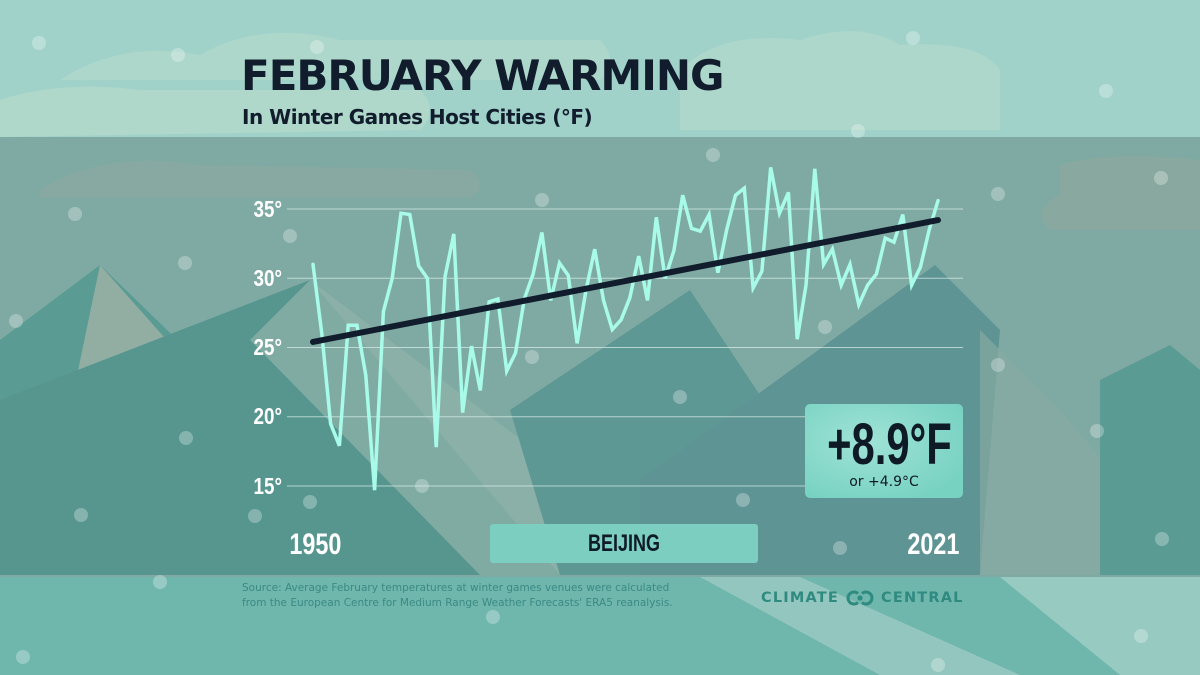 The height and width of the screenshot is (675, 1200). Describe the element at coordinates (922, 598) in the screenshot. I see `logo-text-right: CENTRAL` at that location.